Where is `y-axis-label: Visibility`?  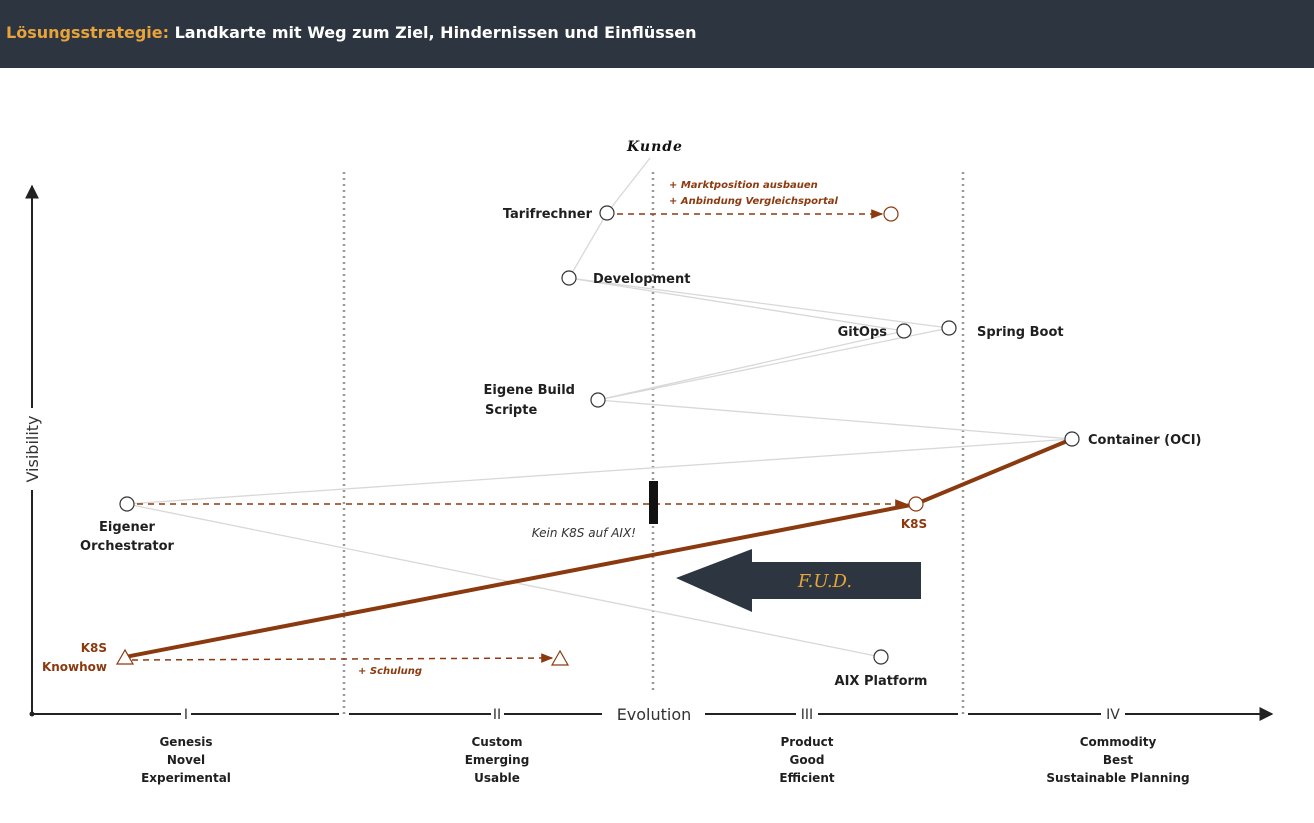
y-axis-label: Visibility is located at coordinates (32, 448).